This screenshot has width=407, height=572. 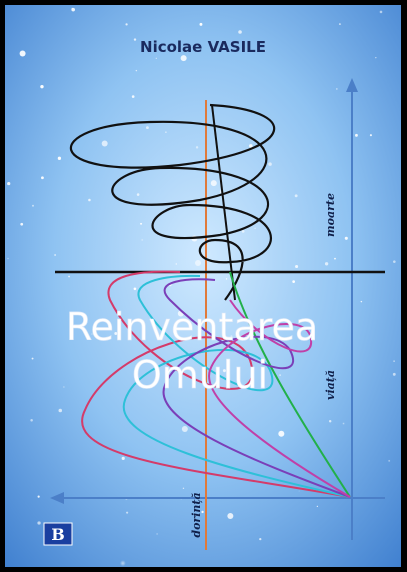 I want to click on magenta-curve, so click(x=279, y=398).